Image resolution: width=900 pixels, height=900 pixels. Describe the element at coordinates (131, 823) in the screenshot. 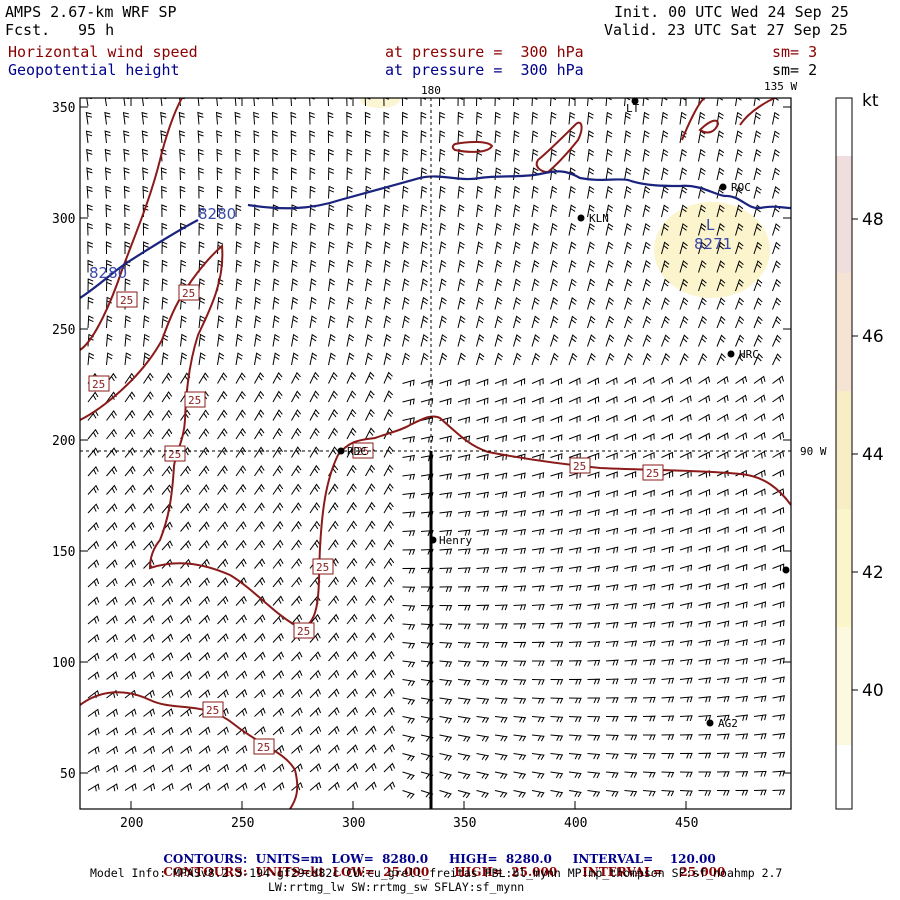

I see `x-tick-label: 200` at that location.